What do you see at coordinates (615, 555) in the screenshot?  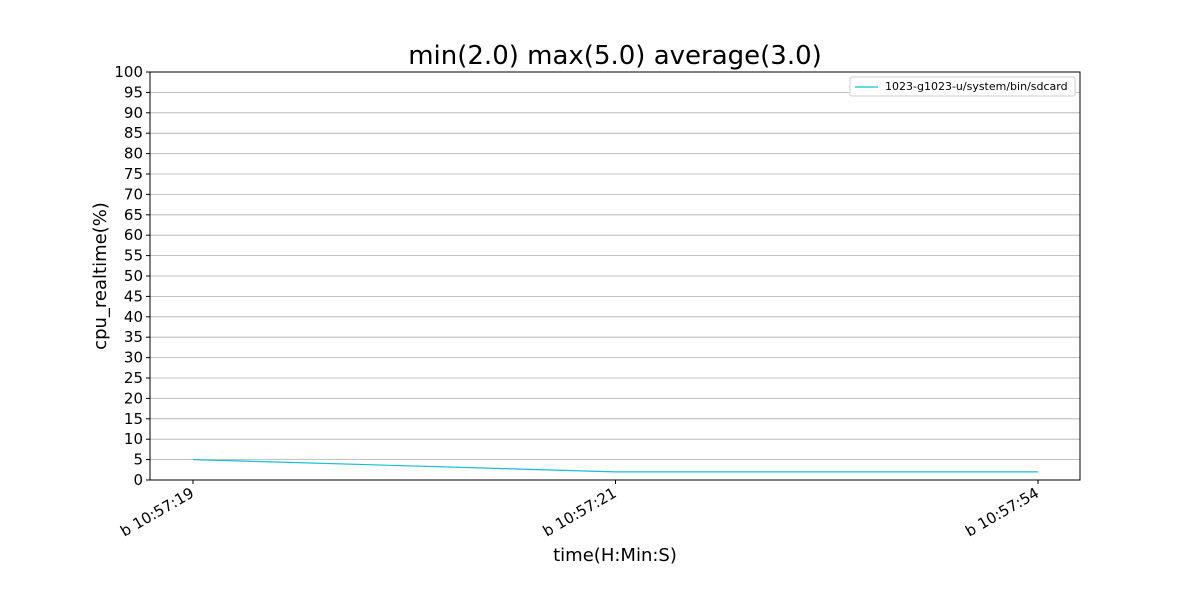 I see `x-axis-label: time(H:Min:S)` at bounding box center [615, 555].